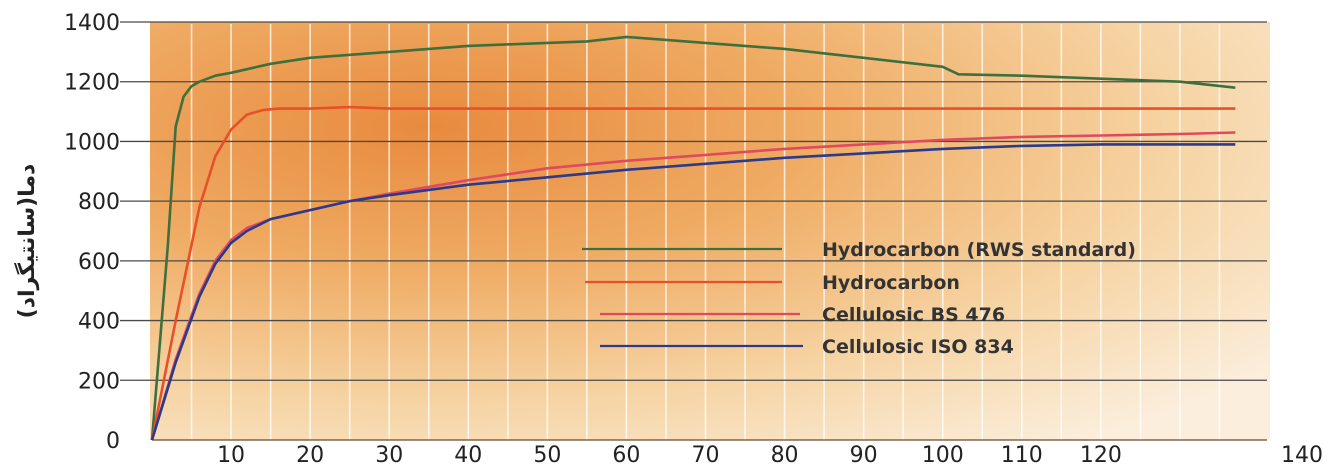  What do you see at coordinates (913, 315) in the screenshot?
I see `legend-label: Cellulosic BS 476` at bounding box center [913, 315].